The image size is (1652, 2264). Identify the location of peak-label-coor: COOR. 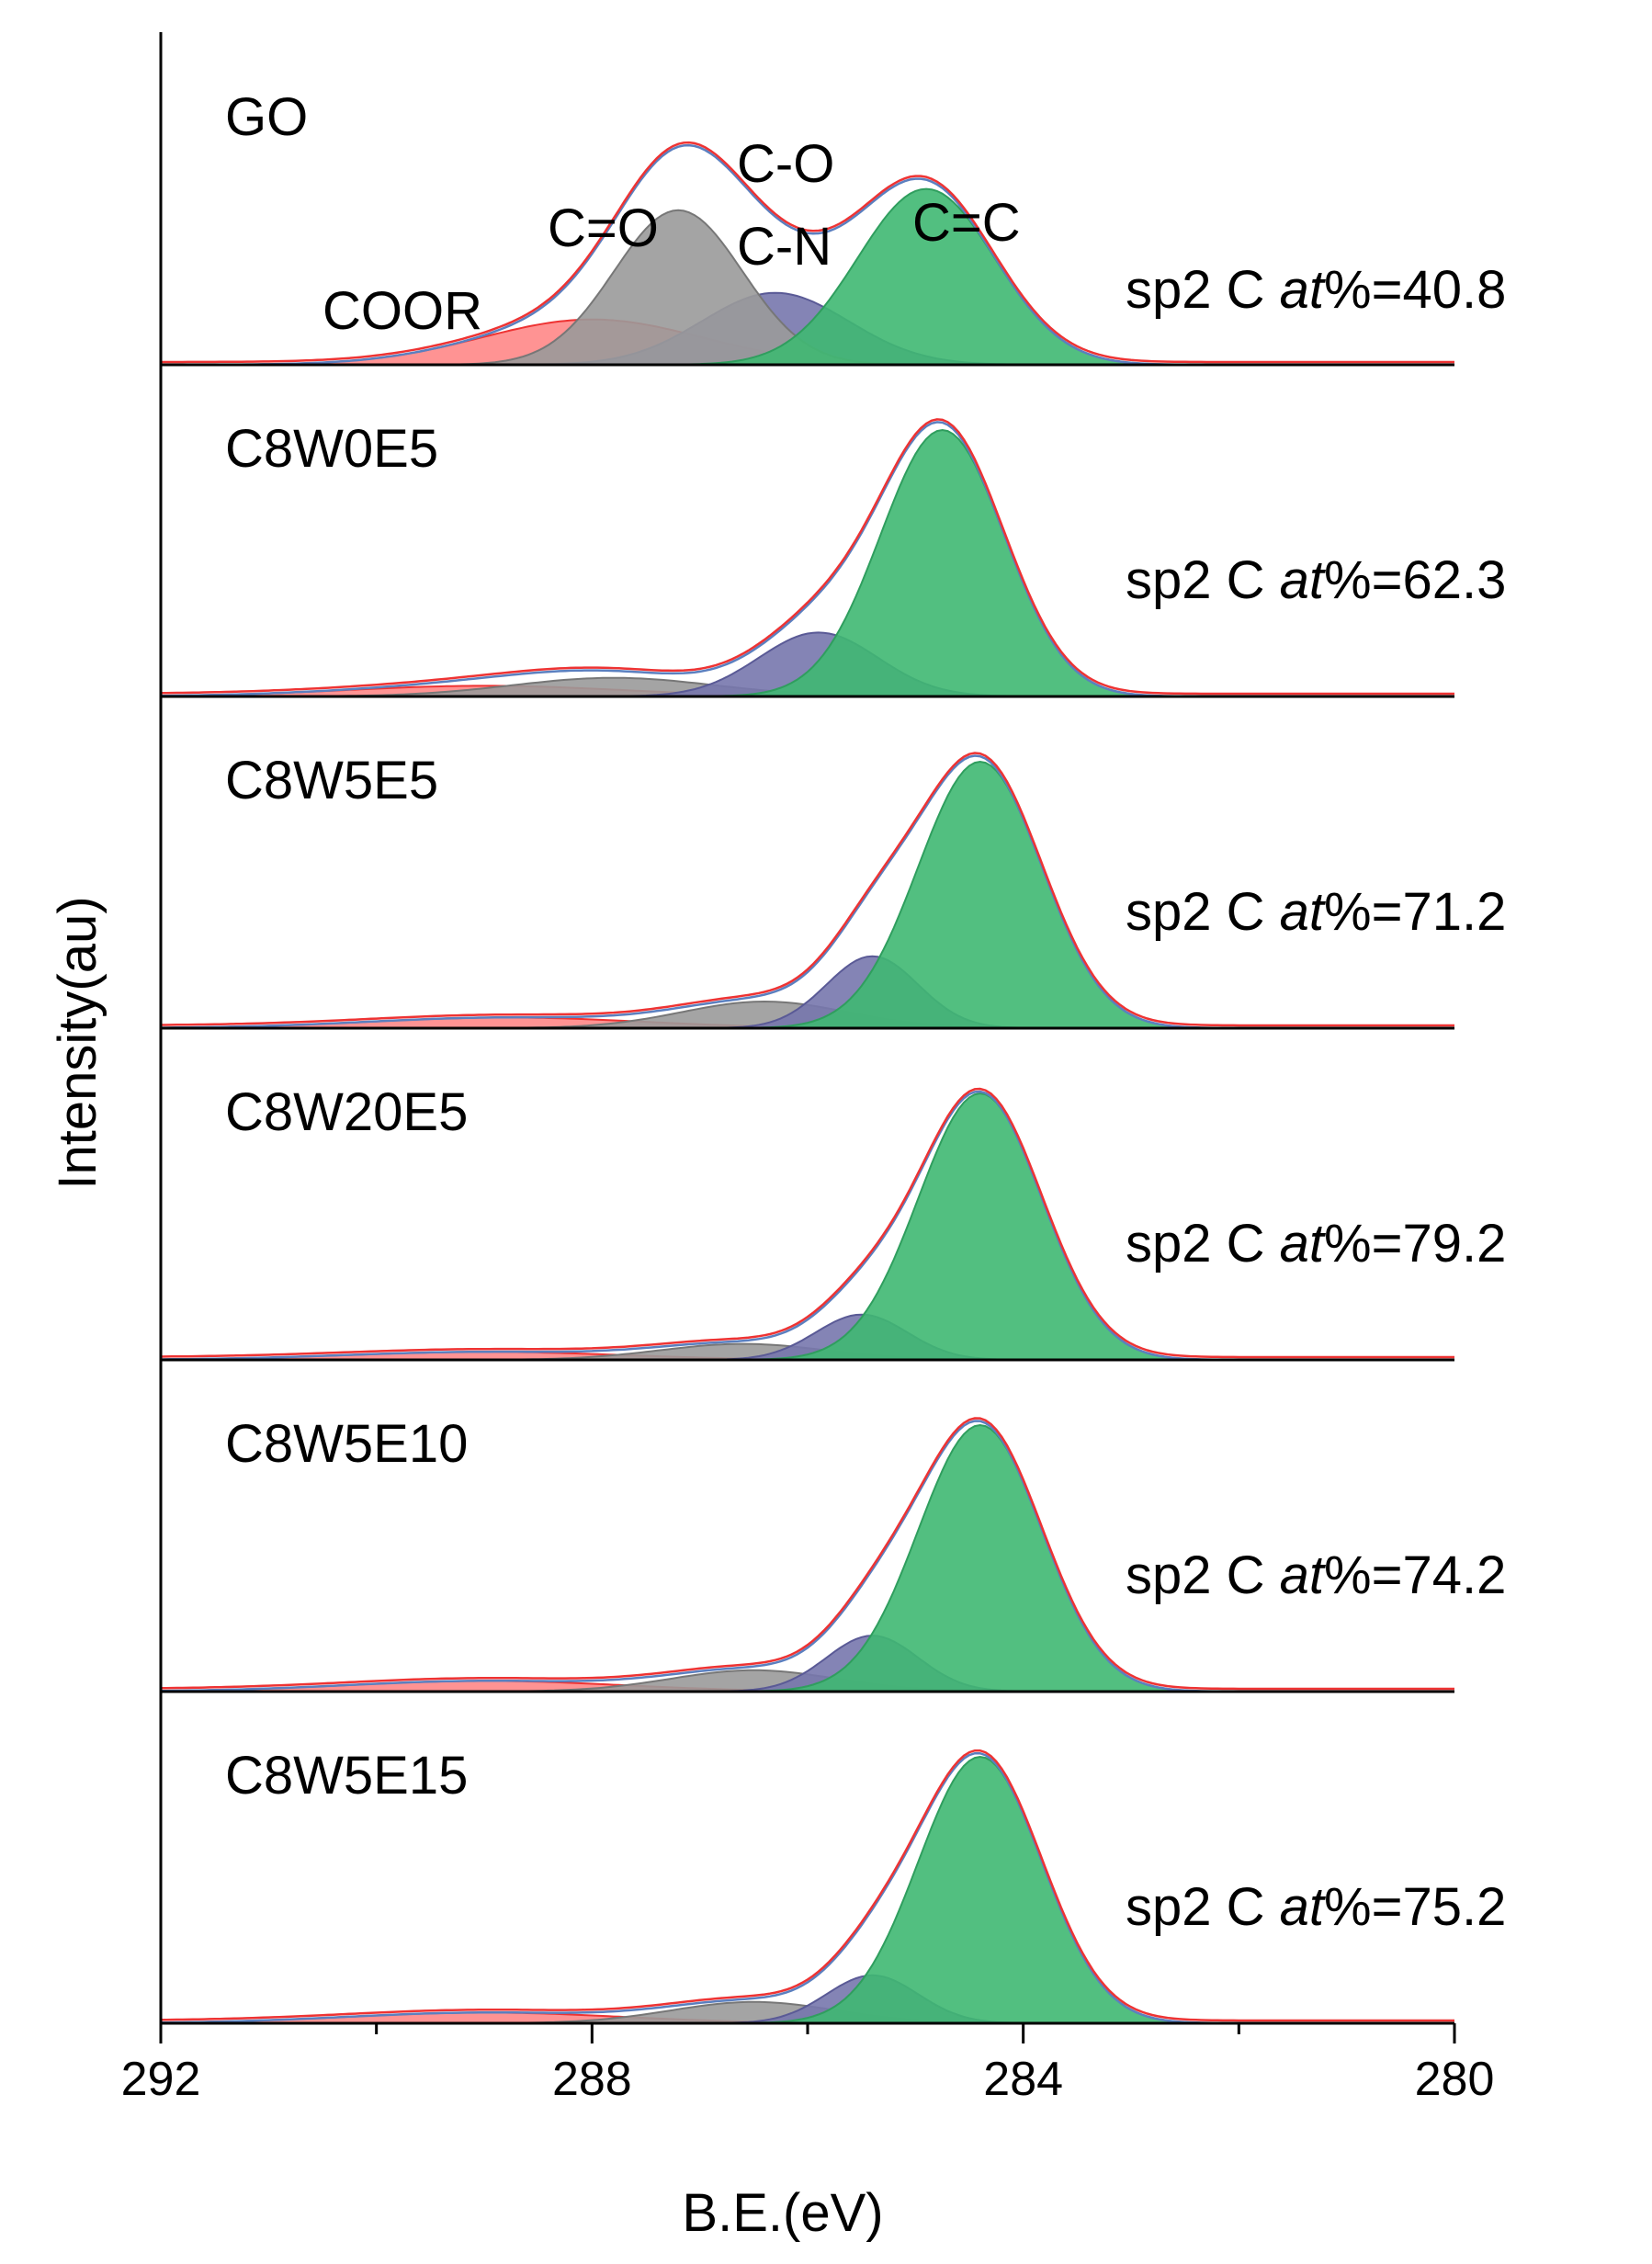
(402, 311).